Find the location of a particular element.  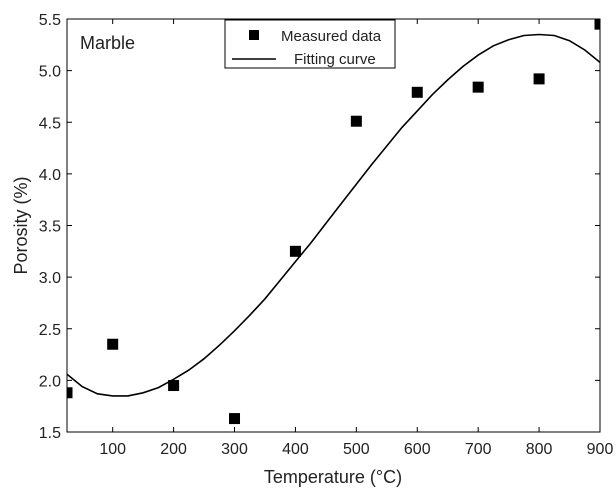

y-tick-label: 1.5 is located at coordinates (50, 433).